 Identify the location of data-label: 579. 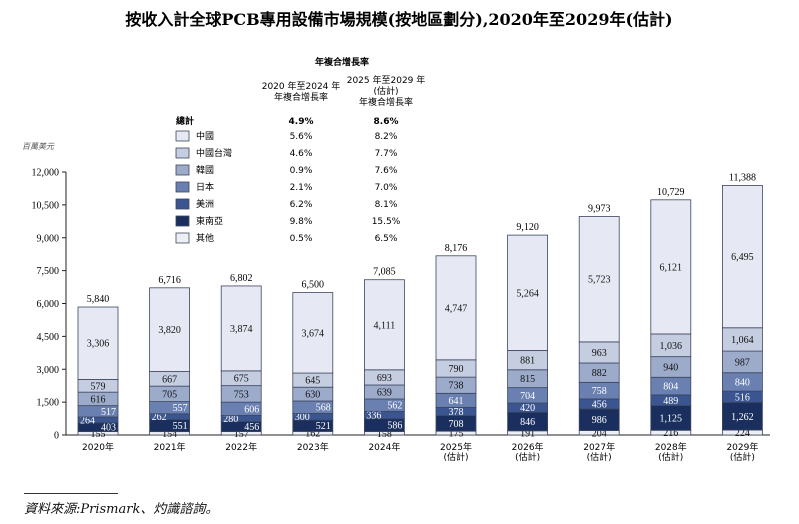
(98, 386).